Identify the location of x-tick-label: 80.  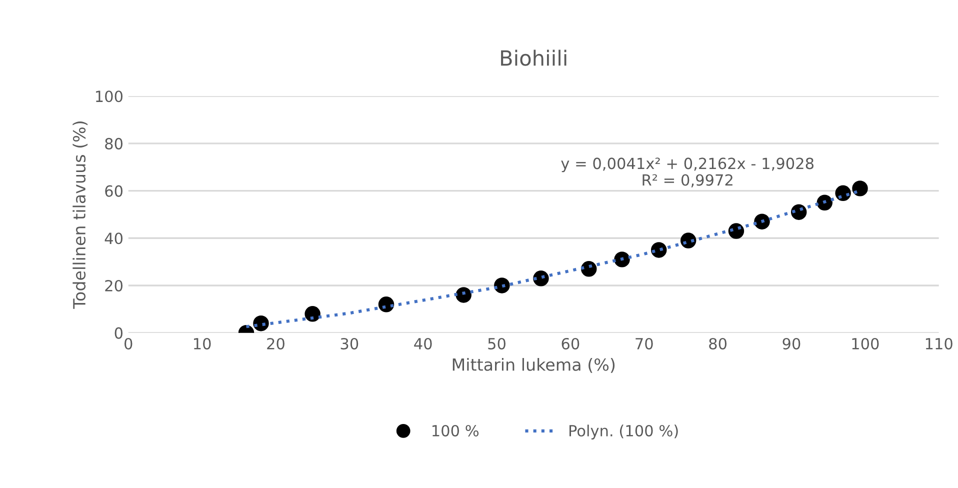
(718, 344).